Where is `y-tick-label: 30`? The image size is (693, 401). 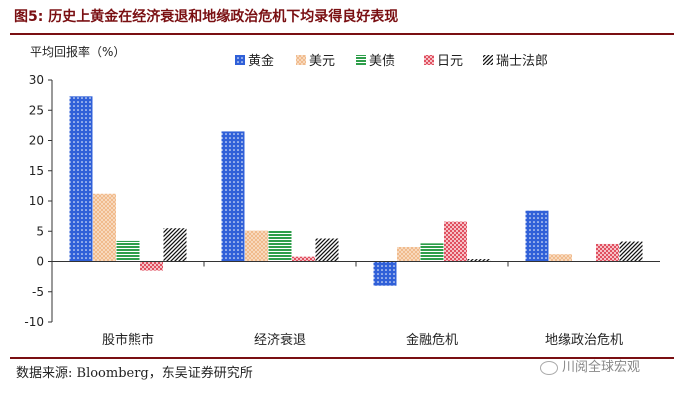 y-tick-label: 30 is located at coordinates (36, 80).